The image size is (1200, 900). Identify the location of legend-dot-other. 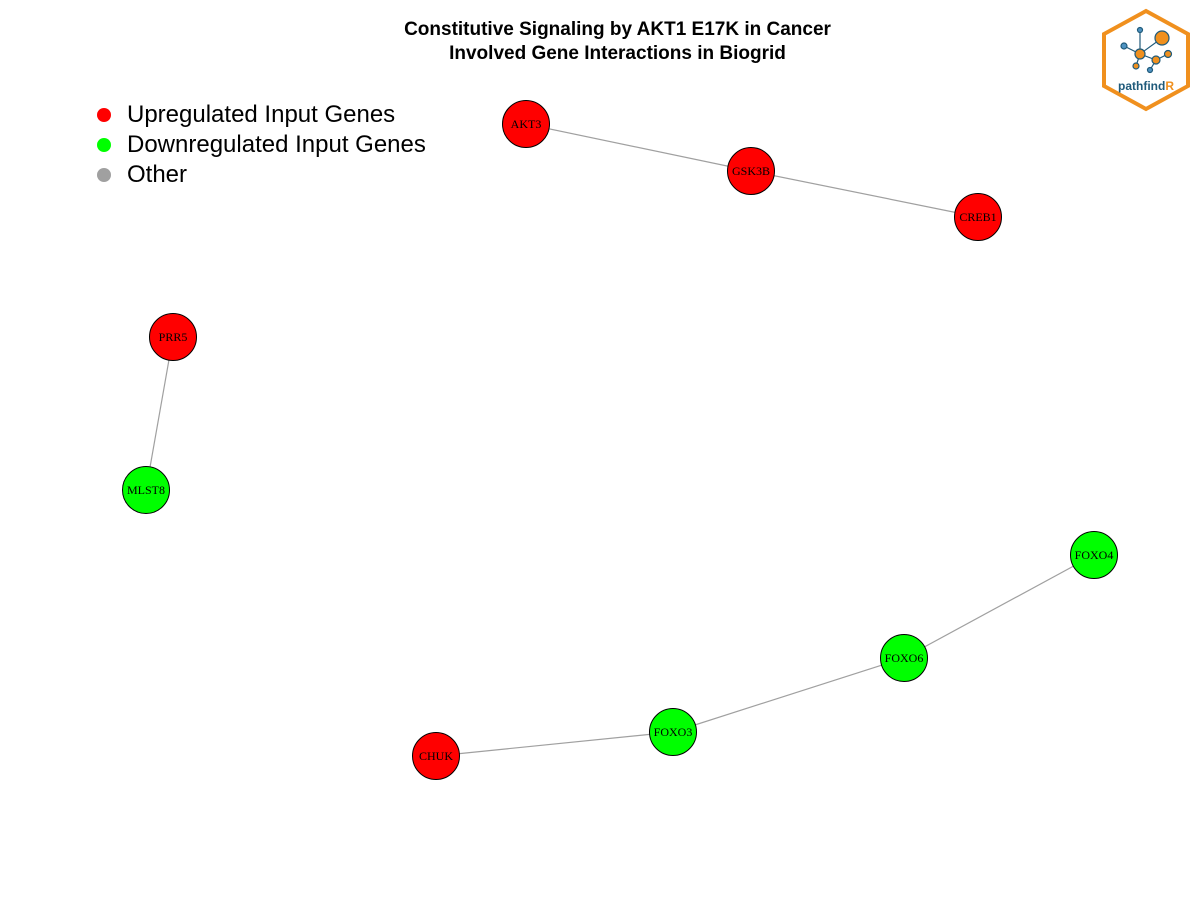
(104, 175).